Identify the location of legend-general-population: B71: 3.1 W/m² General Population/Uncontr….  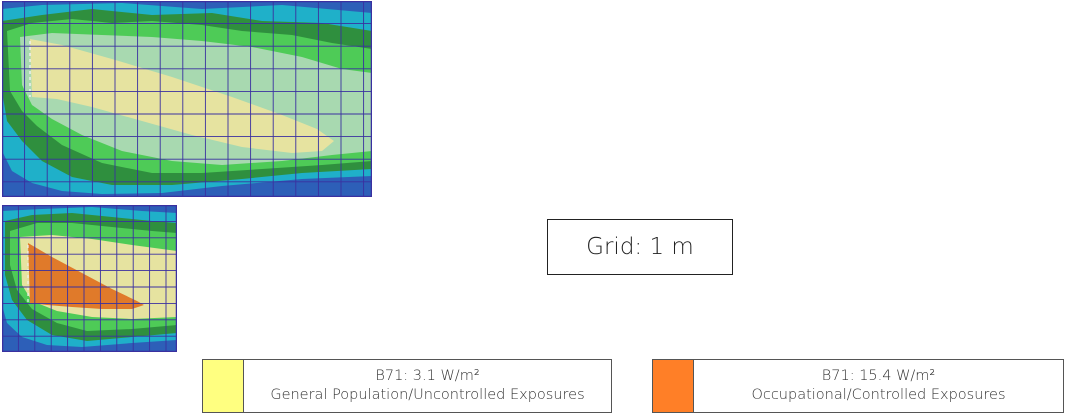
(407, 386).